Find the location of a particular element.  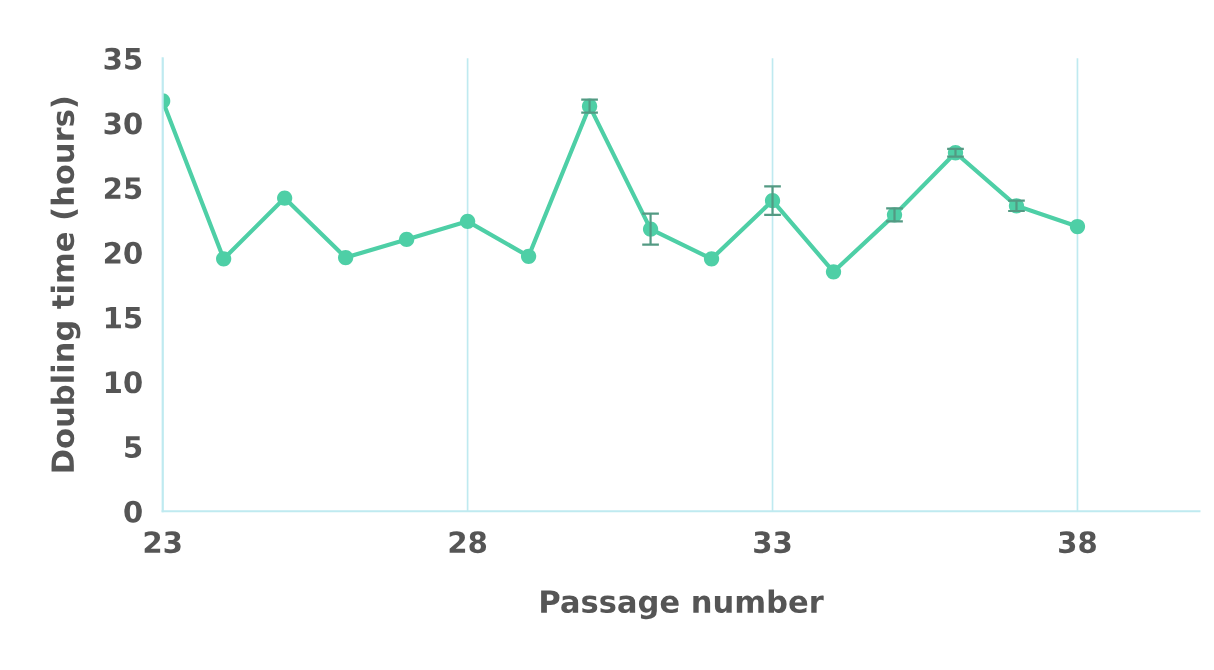

x-tick-label: 28 is located at coordinates (468, 542).